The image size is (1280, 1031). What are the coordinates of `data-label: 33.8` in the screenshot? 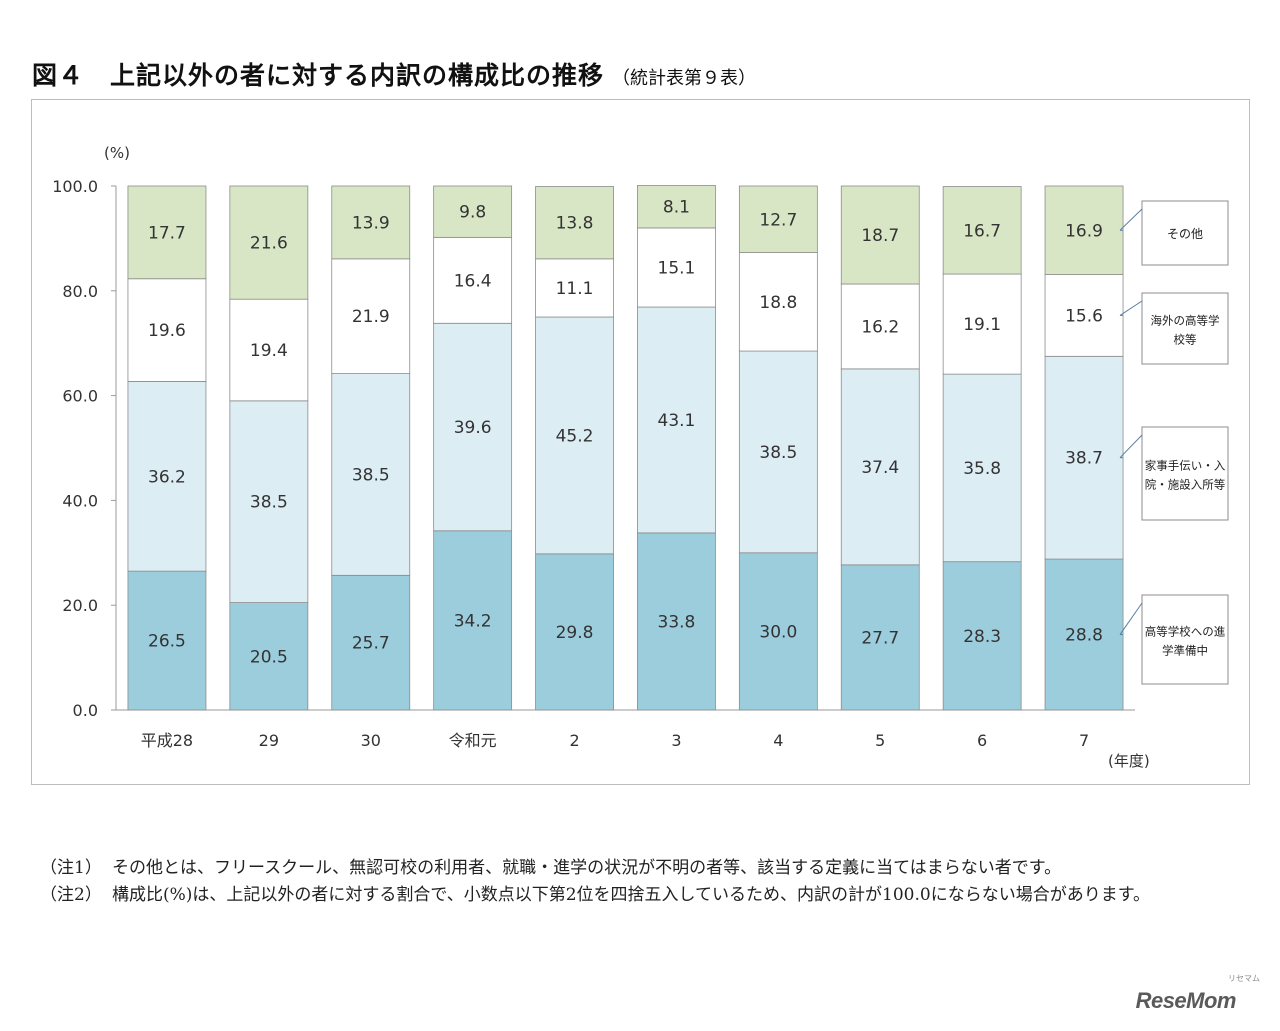 It's located at (677, 622).